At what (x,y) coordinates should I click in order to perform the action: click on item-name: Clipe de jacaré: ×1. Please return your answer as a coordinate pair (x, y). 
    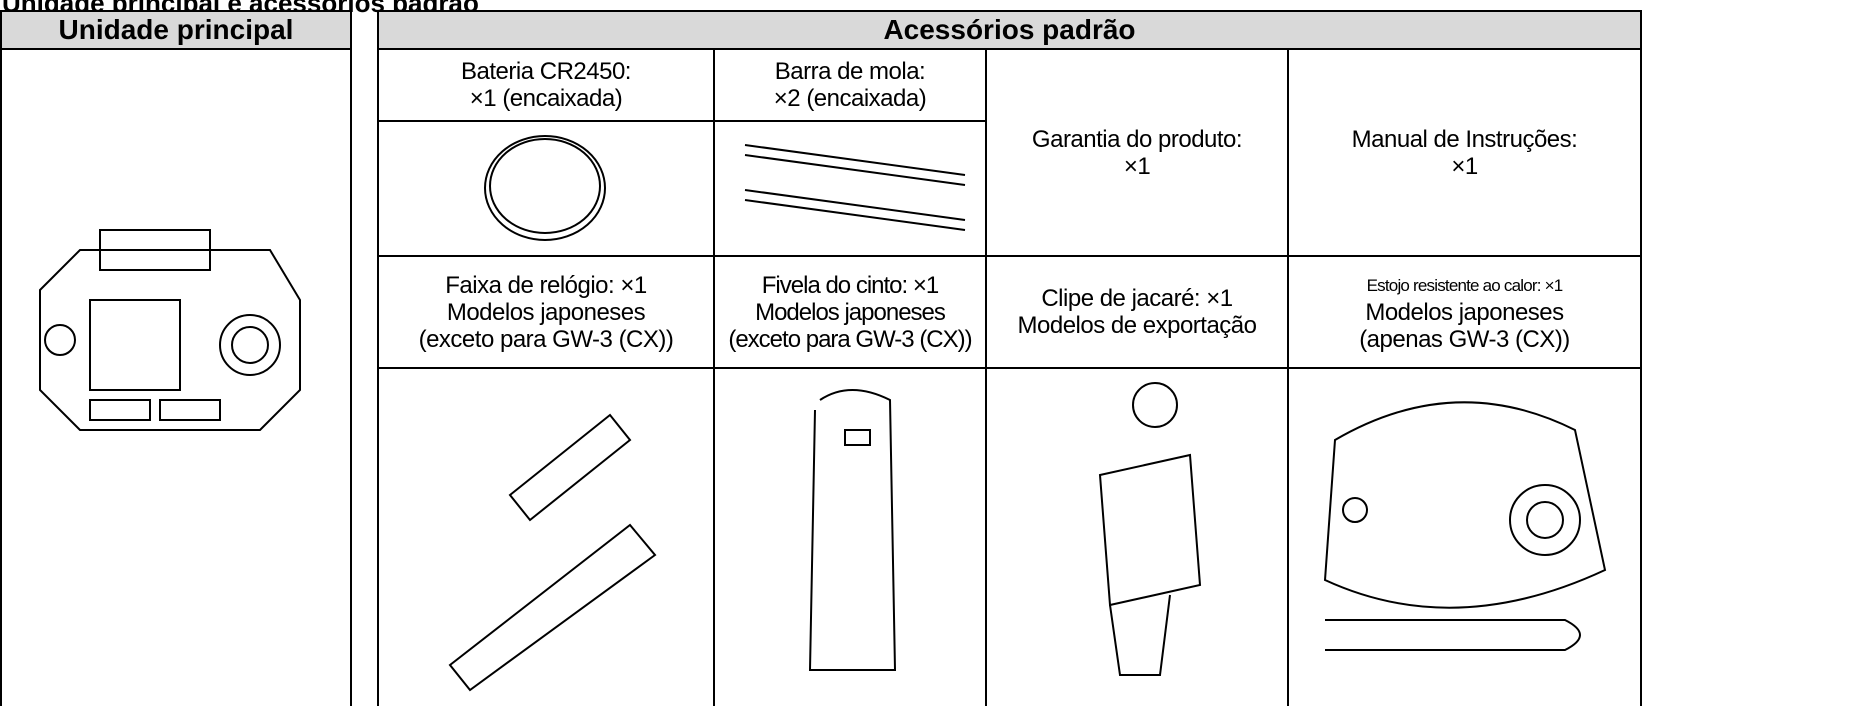
    Looking at the image, I should click on (1137, 298).